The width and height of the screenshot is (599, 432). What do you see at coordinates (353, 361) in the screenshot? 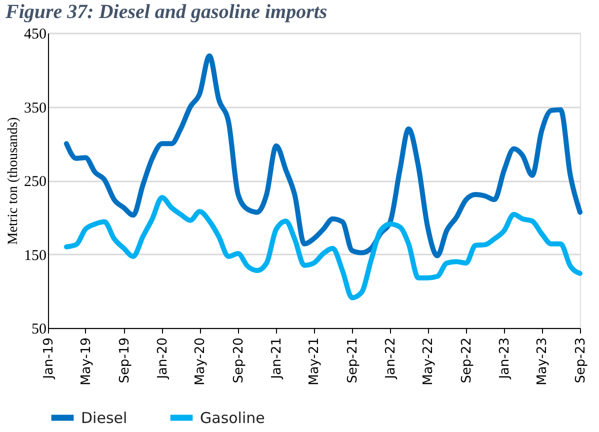
I see `x-tick-label: Sep-21` at bounding box center [353, 361].